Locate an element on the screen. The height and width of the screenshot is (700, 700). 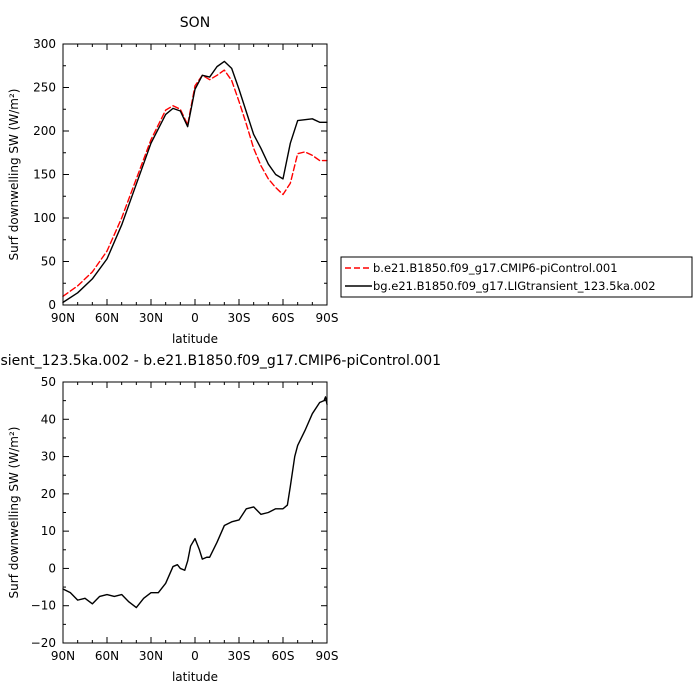
y-tick-label: 10 is located at coordinates (48, 531).